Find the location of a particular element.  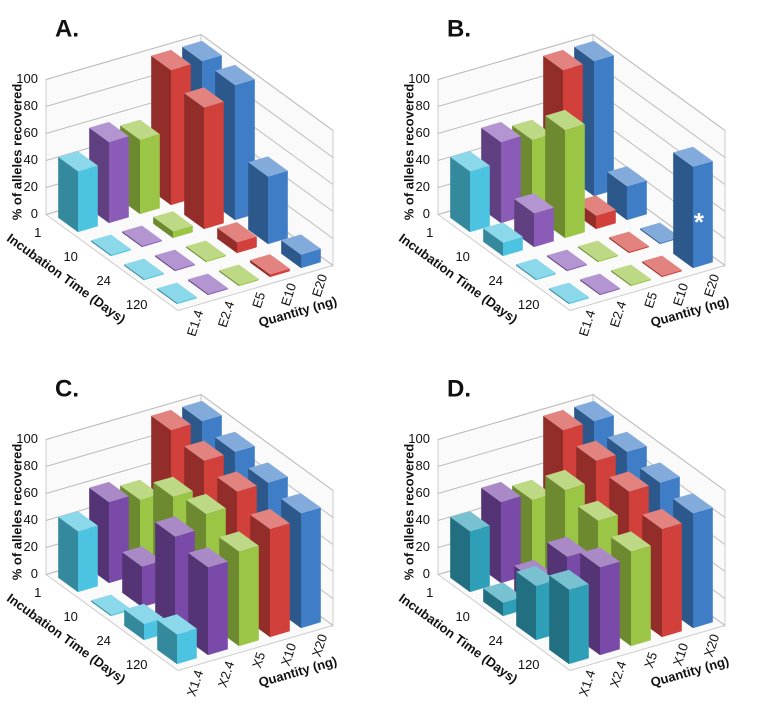

panel-title: C. is located at coordinates (67, 388).